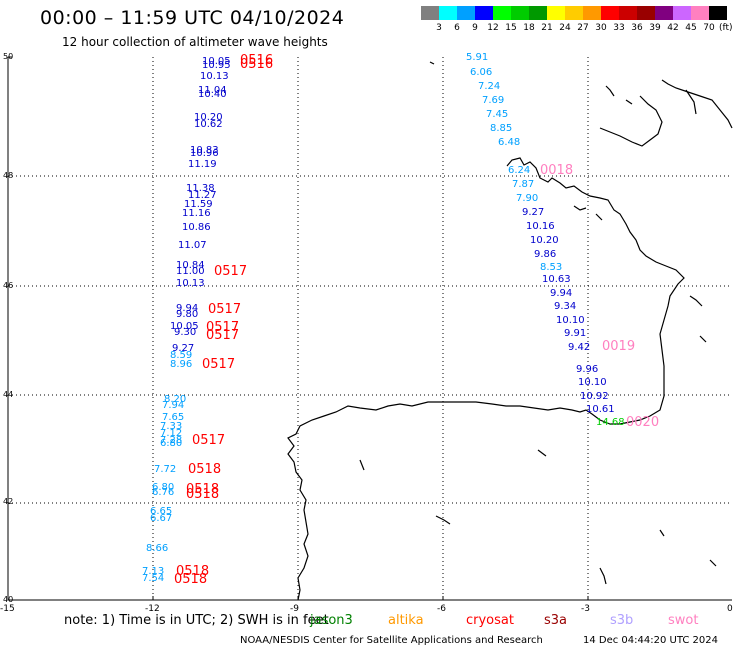  I want to click on wave-height-label: 10.16, so click(540, 226).